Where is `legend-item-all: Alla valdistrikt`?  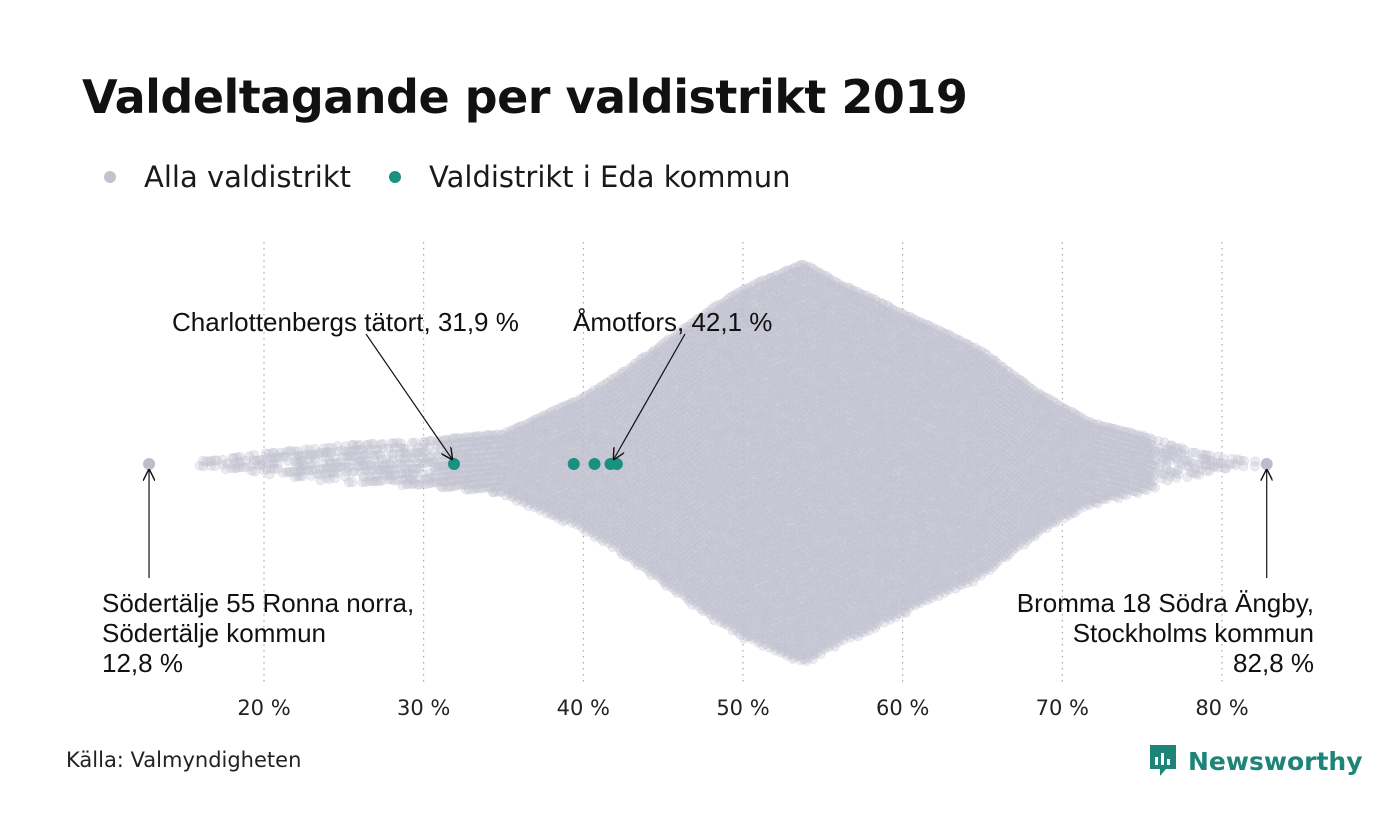
legend-item-all: Alla valdistrikt is located at coordinates (227, 177).